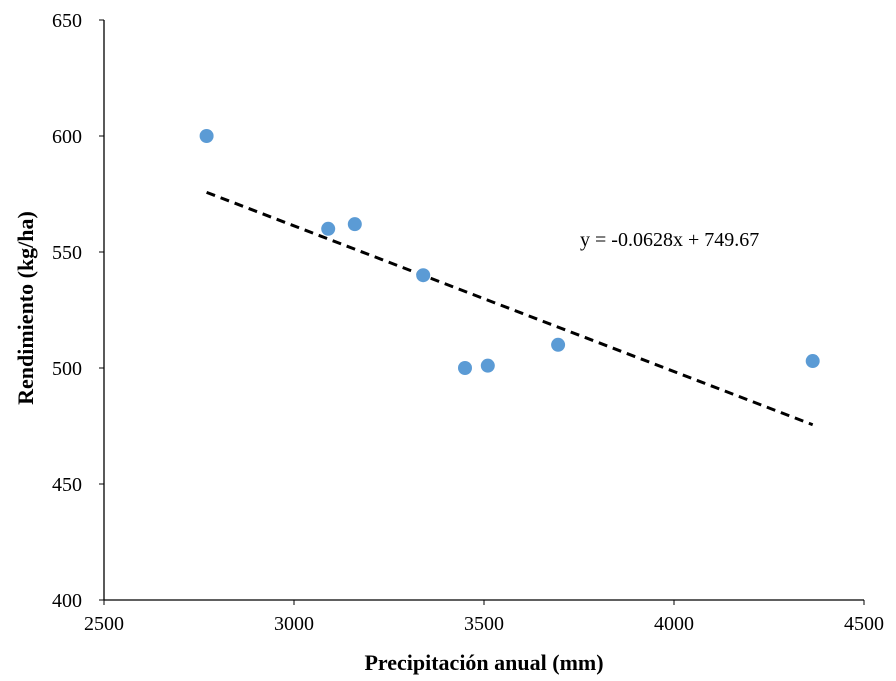 The width and height of the screenshot is (896, 681). I want to click on y-tick-label: 650, so click(67, 21).